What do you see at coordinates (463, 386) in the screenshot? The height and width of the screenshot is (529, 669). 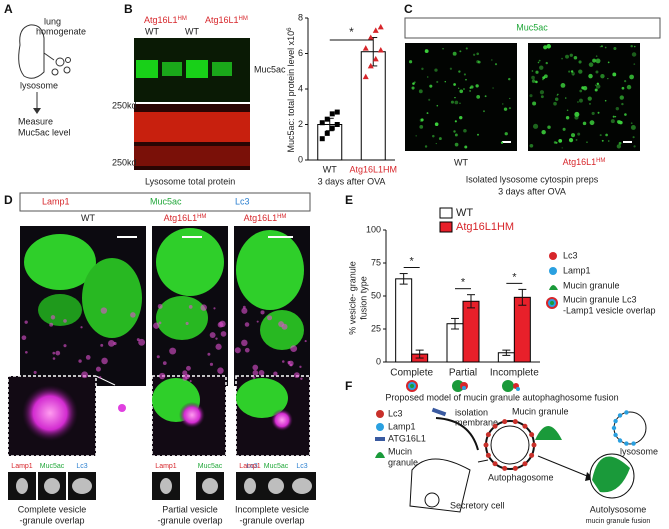 I see `category-icon` at bounding box center [463, 386].